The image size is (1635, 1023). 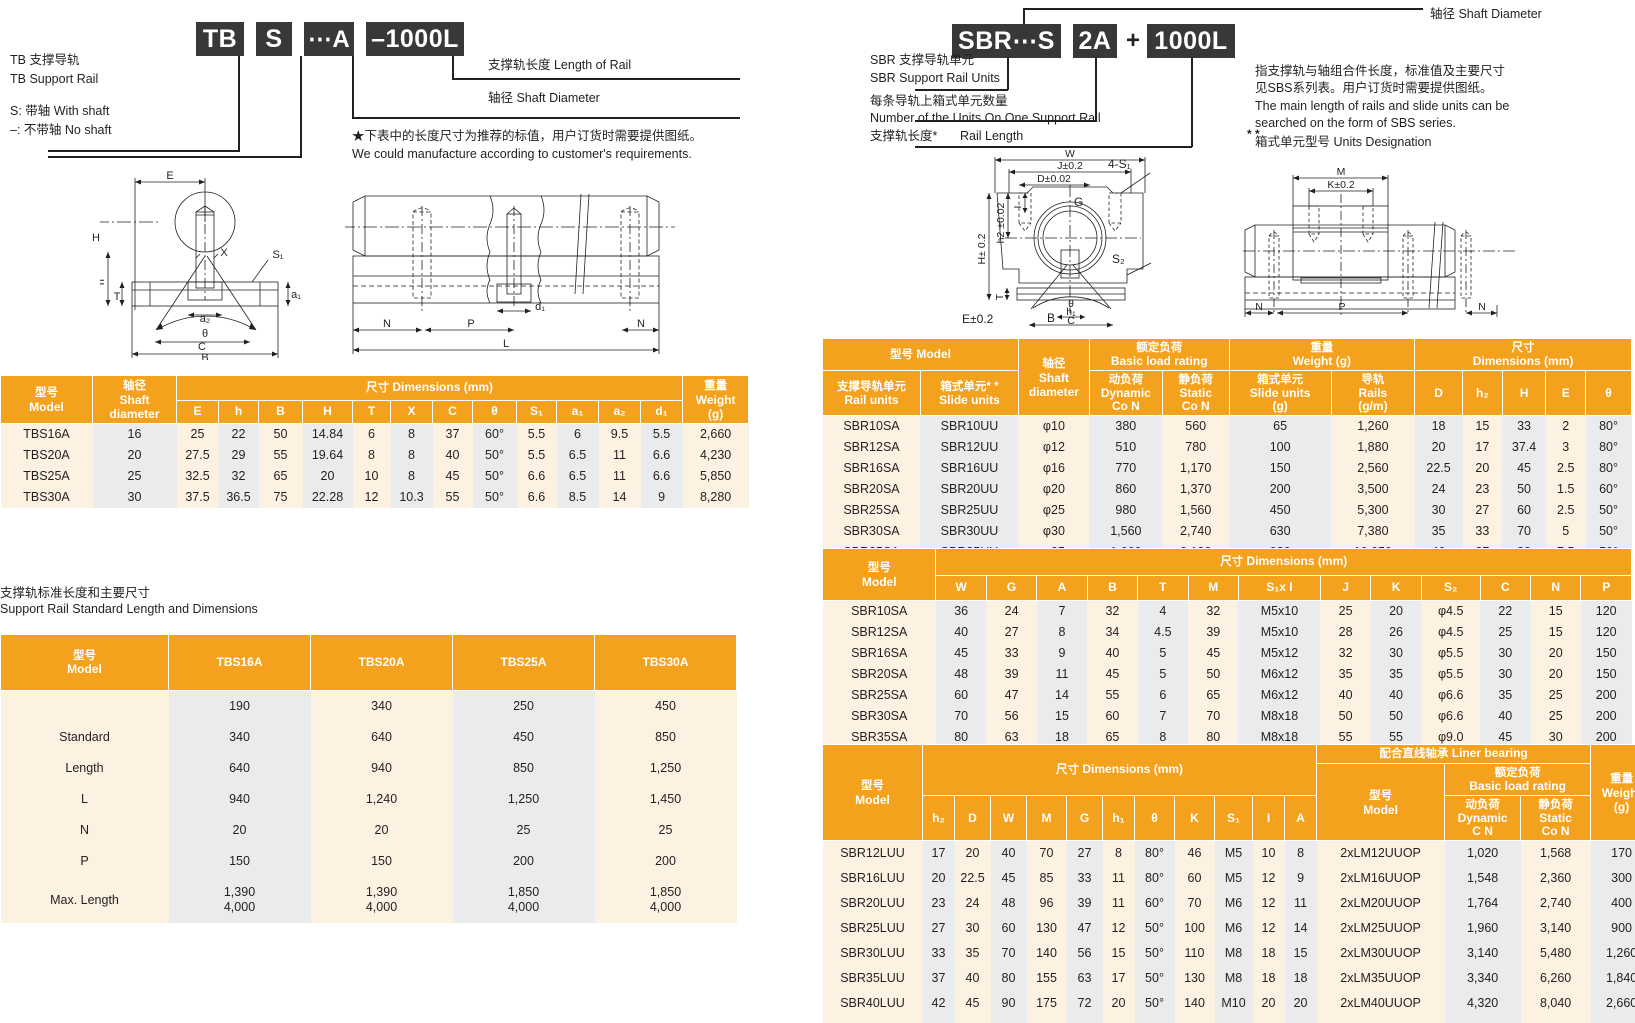 What do you see at coordinates (1279, 588) in the screenshot?
I see `th-sbrd-col-S1xl: S₁x l` at bounding box center [1279, 588].